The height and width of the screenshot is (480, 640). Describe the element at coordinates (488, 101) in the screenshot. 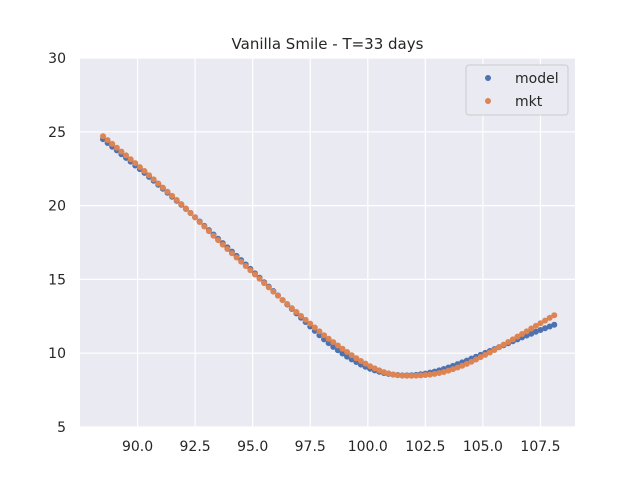

I see `legend-marker-mkt` at that location.